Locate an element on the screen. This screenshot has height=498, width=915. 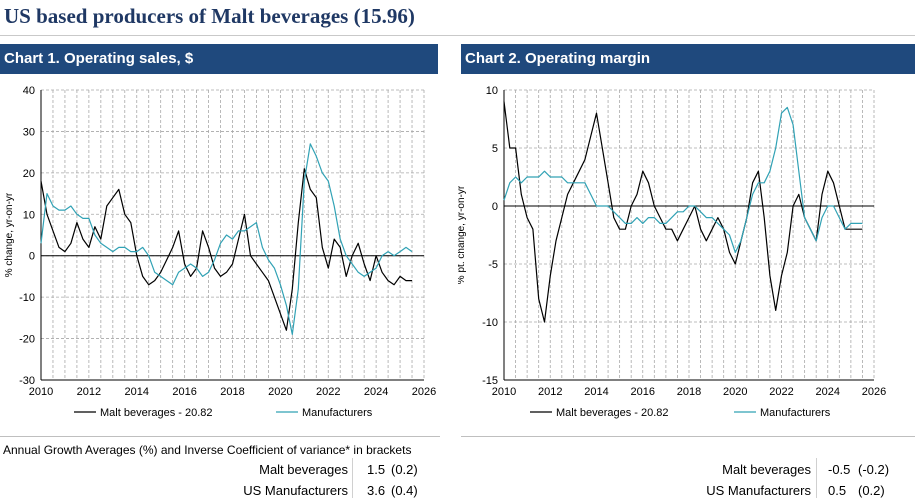
chart1-ytick-label: -30 is located at coordinates (27, 381).